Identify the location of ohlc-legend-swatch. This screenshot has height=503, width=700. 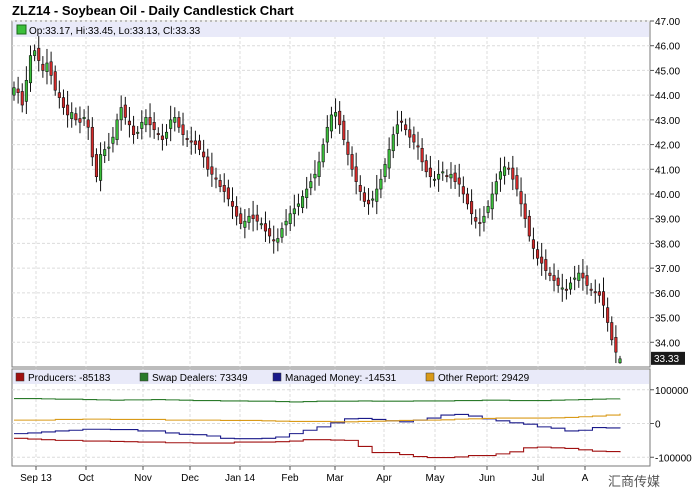
(21, 29).